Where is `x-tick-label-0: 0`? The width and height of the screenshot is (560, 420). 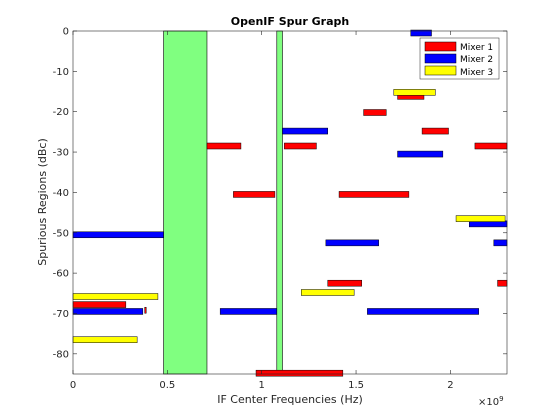 x-tick-label-0: 0 is located at coordinates (73, 385).